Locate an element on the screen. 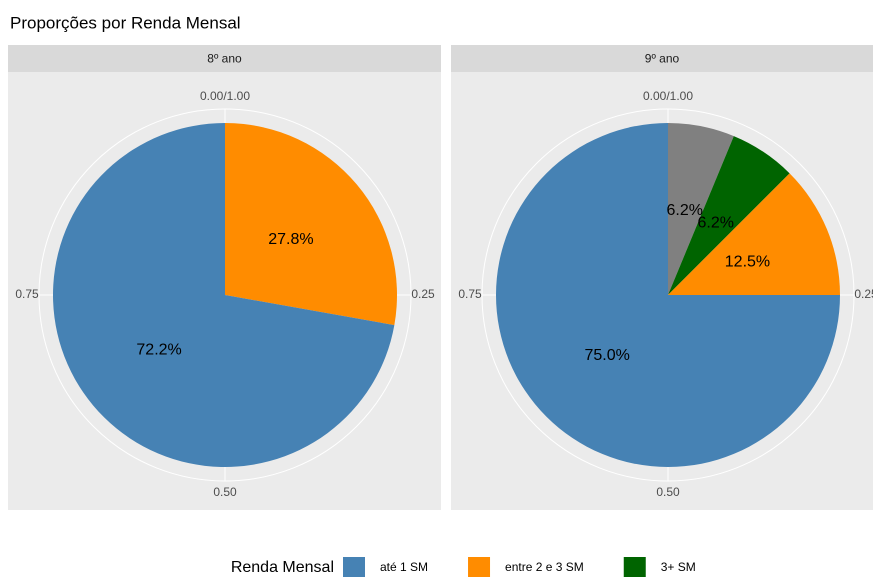 The image size is (873, 577). chart-title: Proporções por Renda Mensal is located at coordinates (125, 22).